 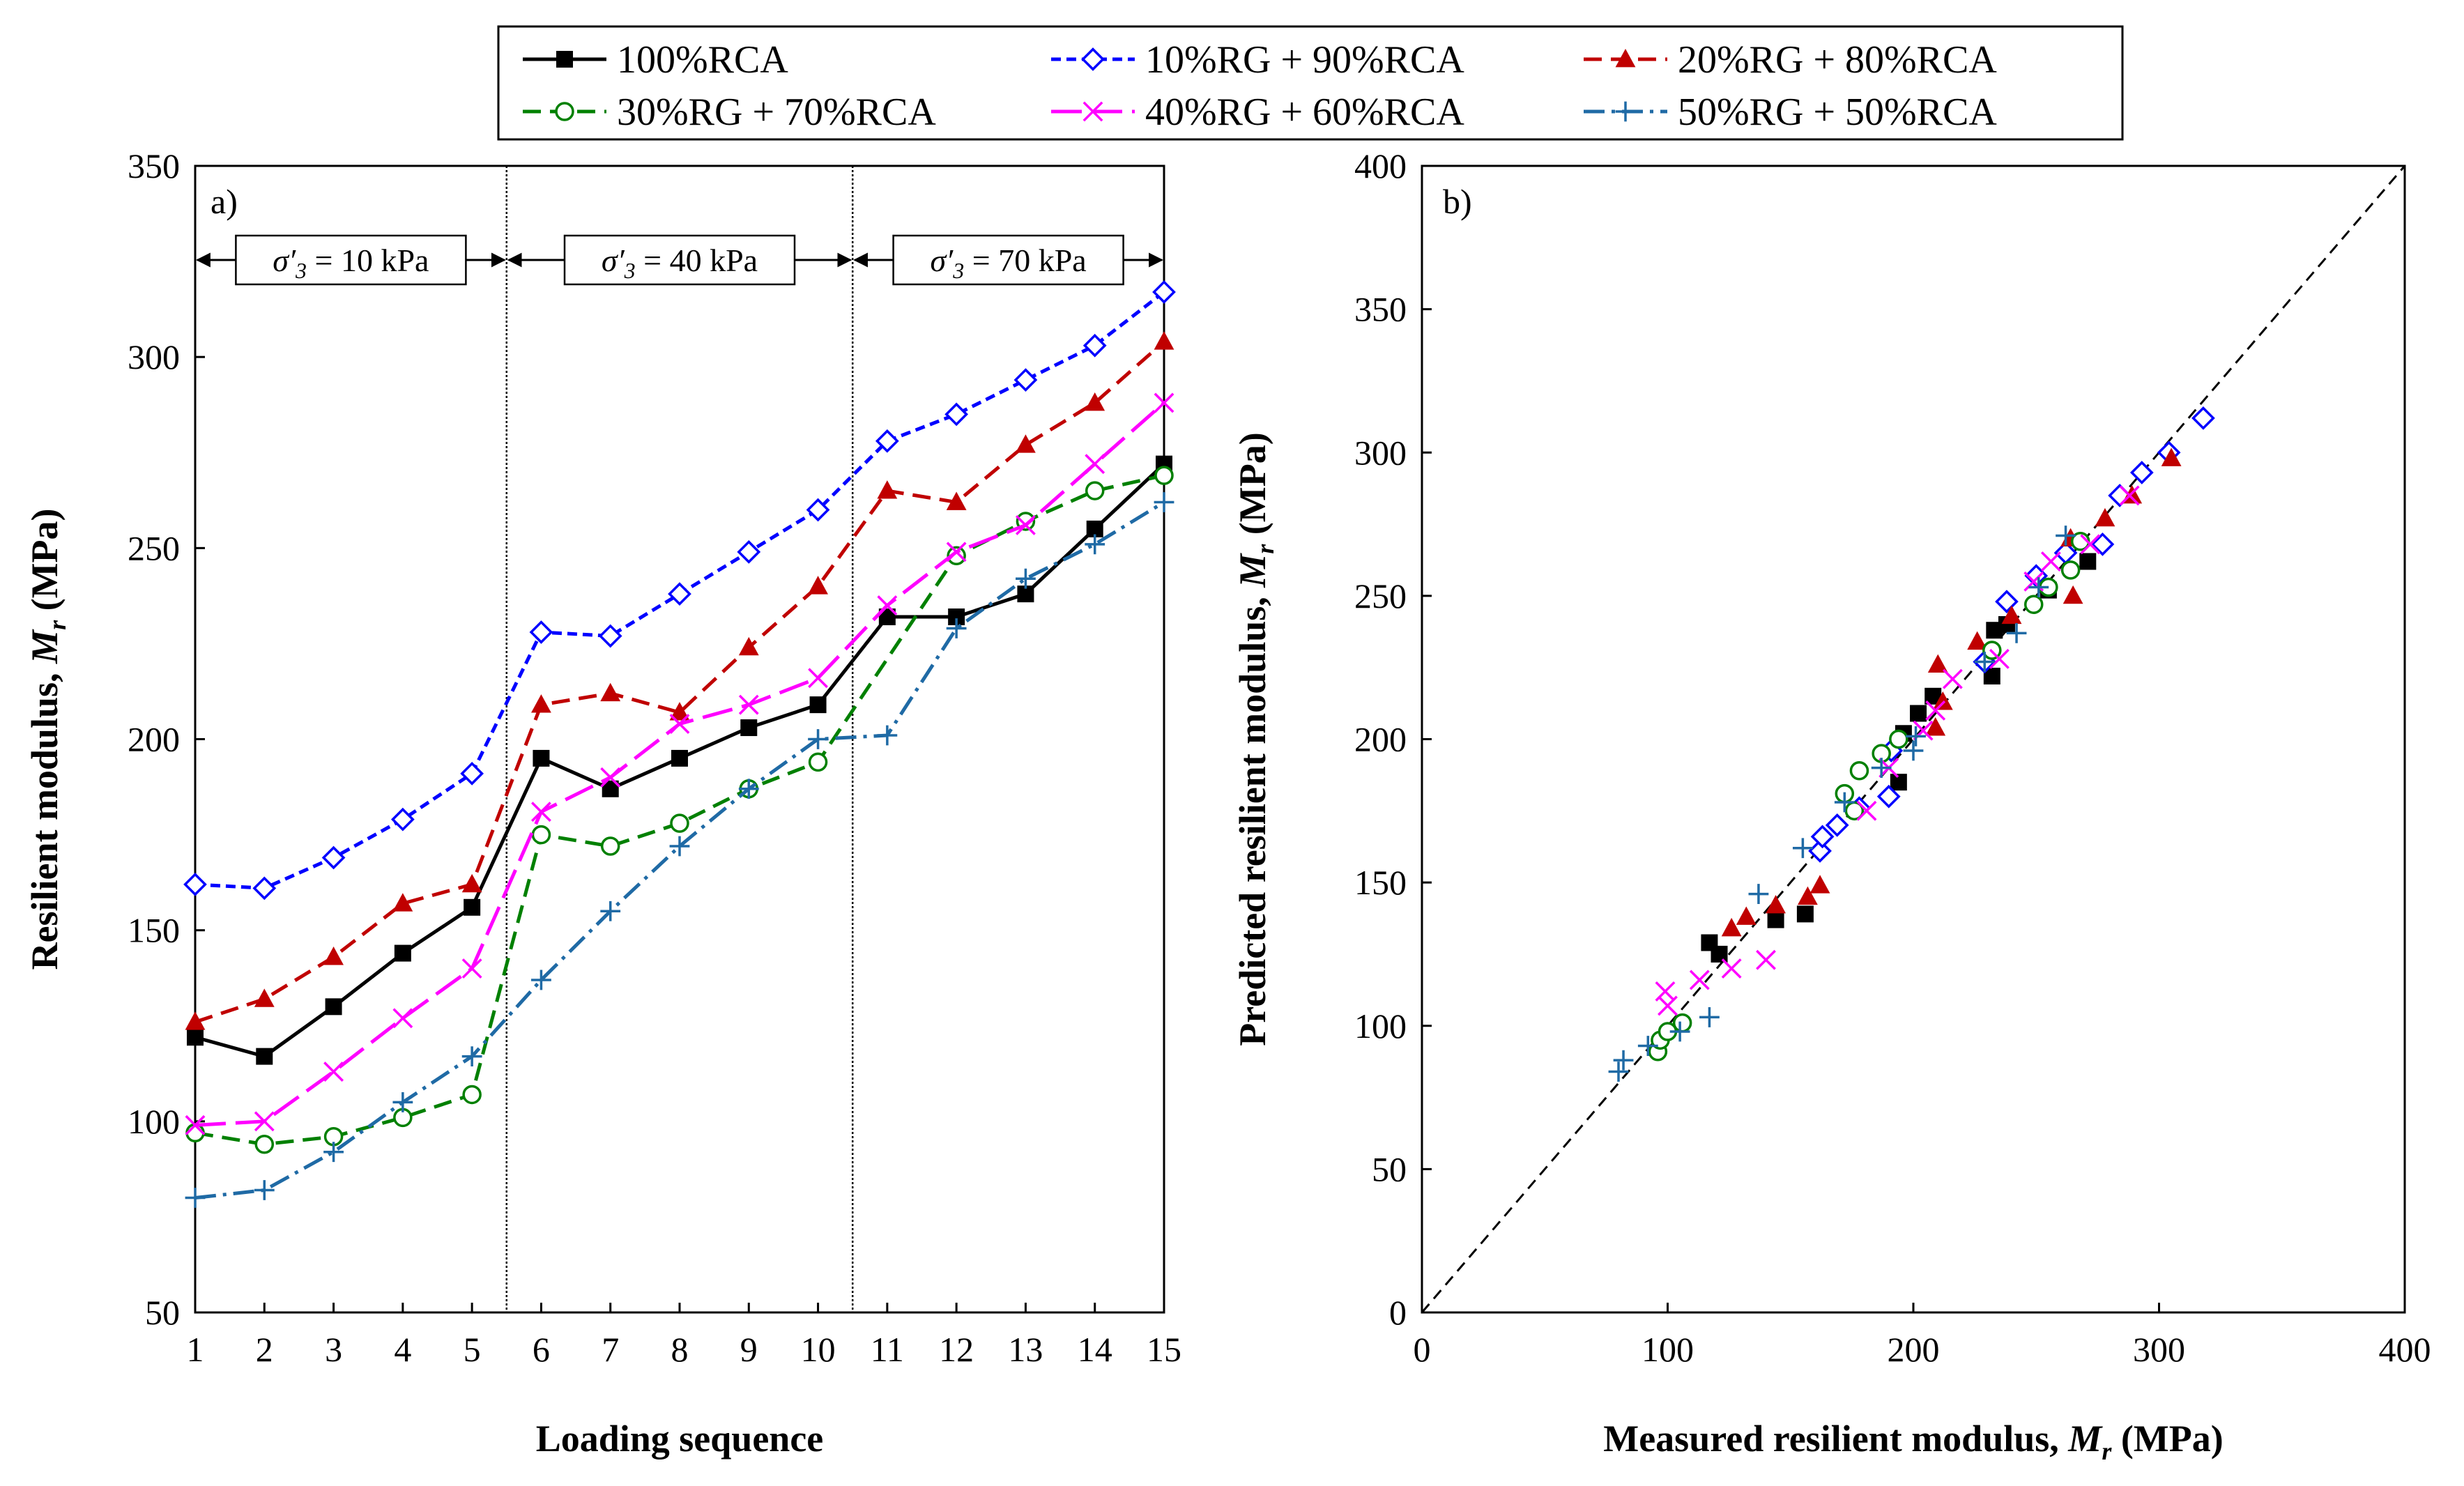 What do you see at coordinates (1837, 60) in the screenshot?
I see `legend-label: 20%RG + 80%RCA` at bounding box center [1837, 60].